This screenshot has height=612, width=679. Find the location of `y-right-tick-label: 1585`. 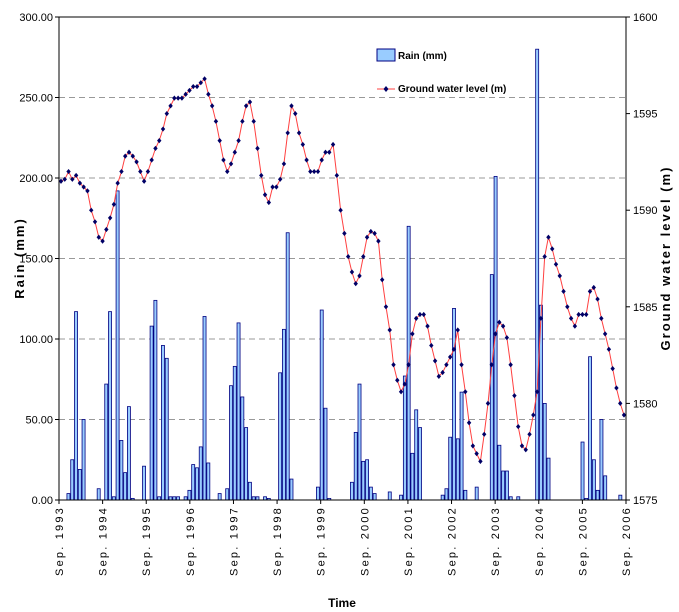

y-right-tick-label: 1585 is located at coordinates (645, 308).